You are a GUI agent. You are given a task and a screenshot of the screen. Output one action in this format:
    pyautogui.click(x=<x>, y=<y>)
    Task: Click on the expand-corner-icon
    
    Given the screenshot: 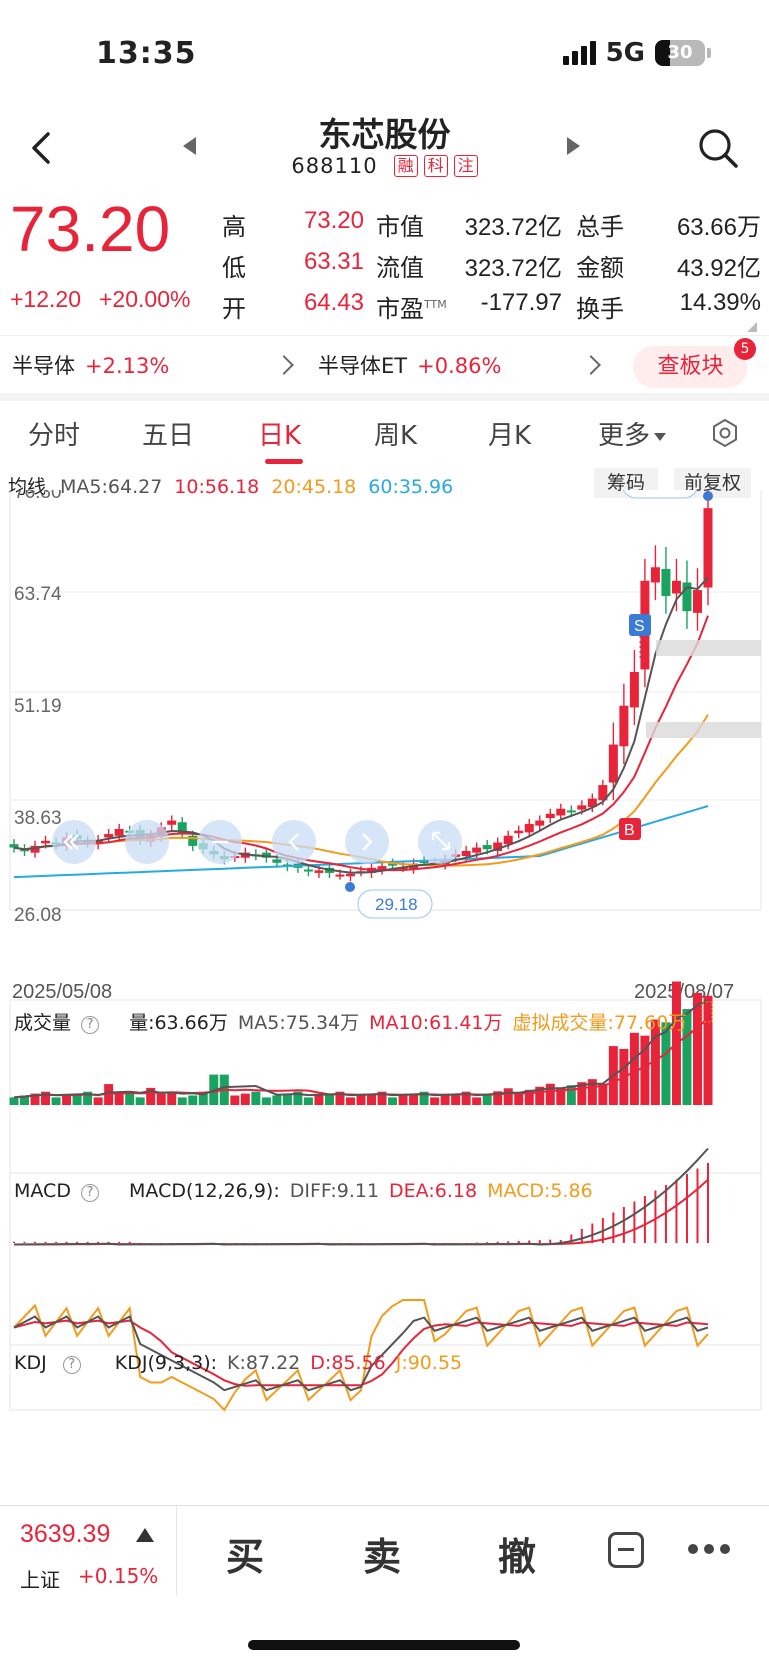 What is the action you would take?
    pyautogui.click(x=752, y=327)
    